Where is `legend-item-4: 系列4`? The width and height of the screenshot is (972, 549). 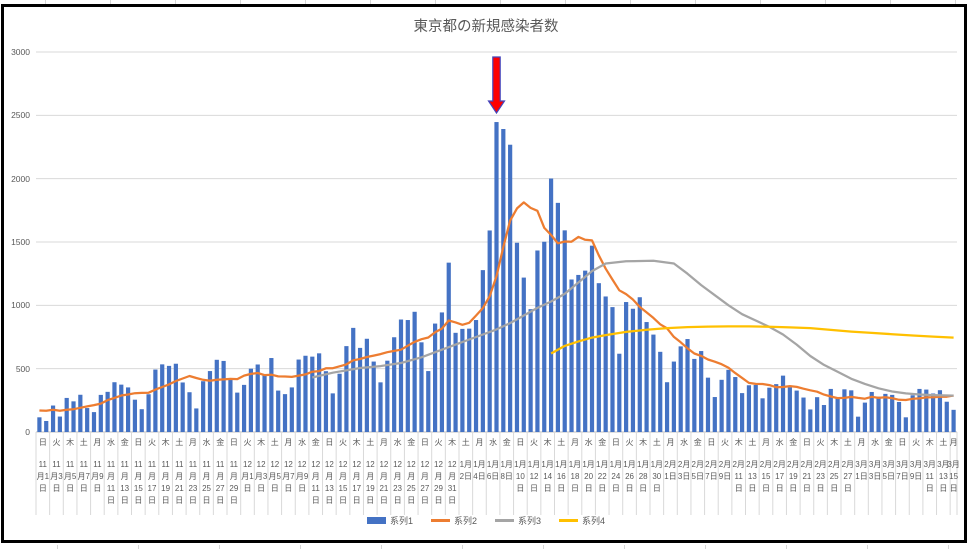
legend-item-4: 系列4 is located at coordinates (582, 520).